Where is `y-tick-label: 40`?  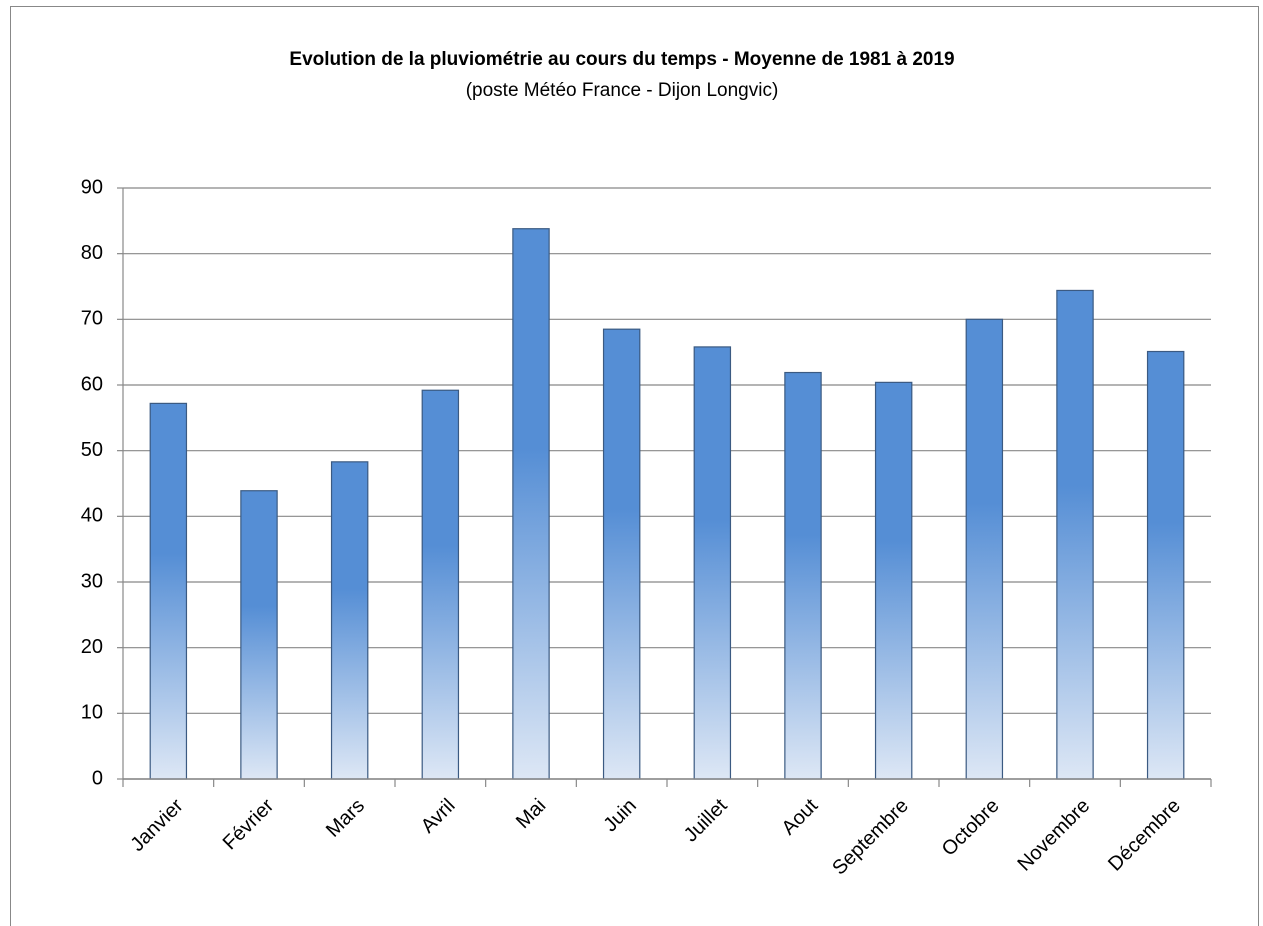
y-tick-label: 40 is located at coordinates (92, 516).